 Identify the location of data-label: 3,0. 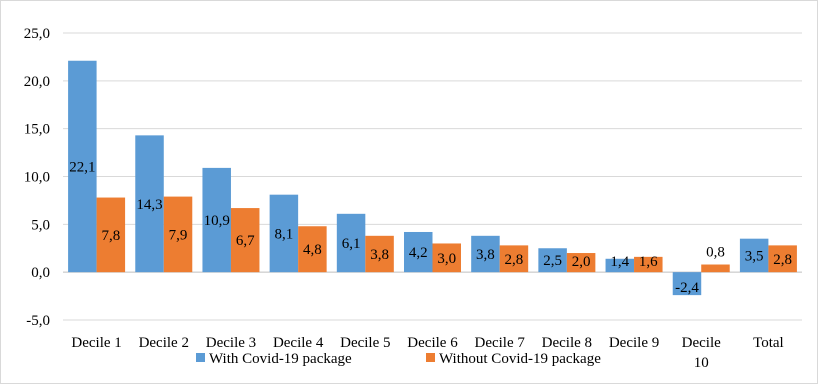
(446, 259).